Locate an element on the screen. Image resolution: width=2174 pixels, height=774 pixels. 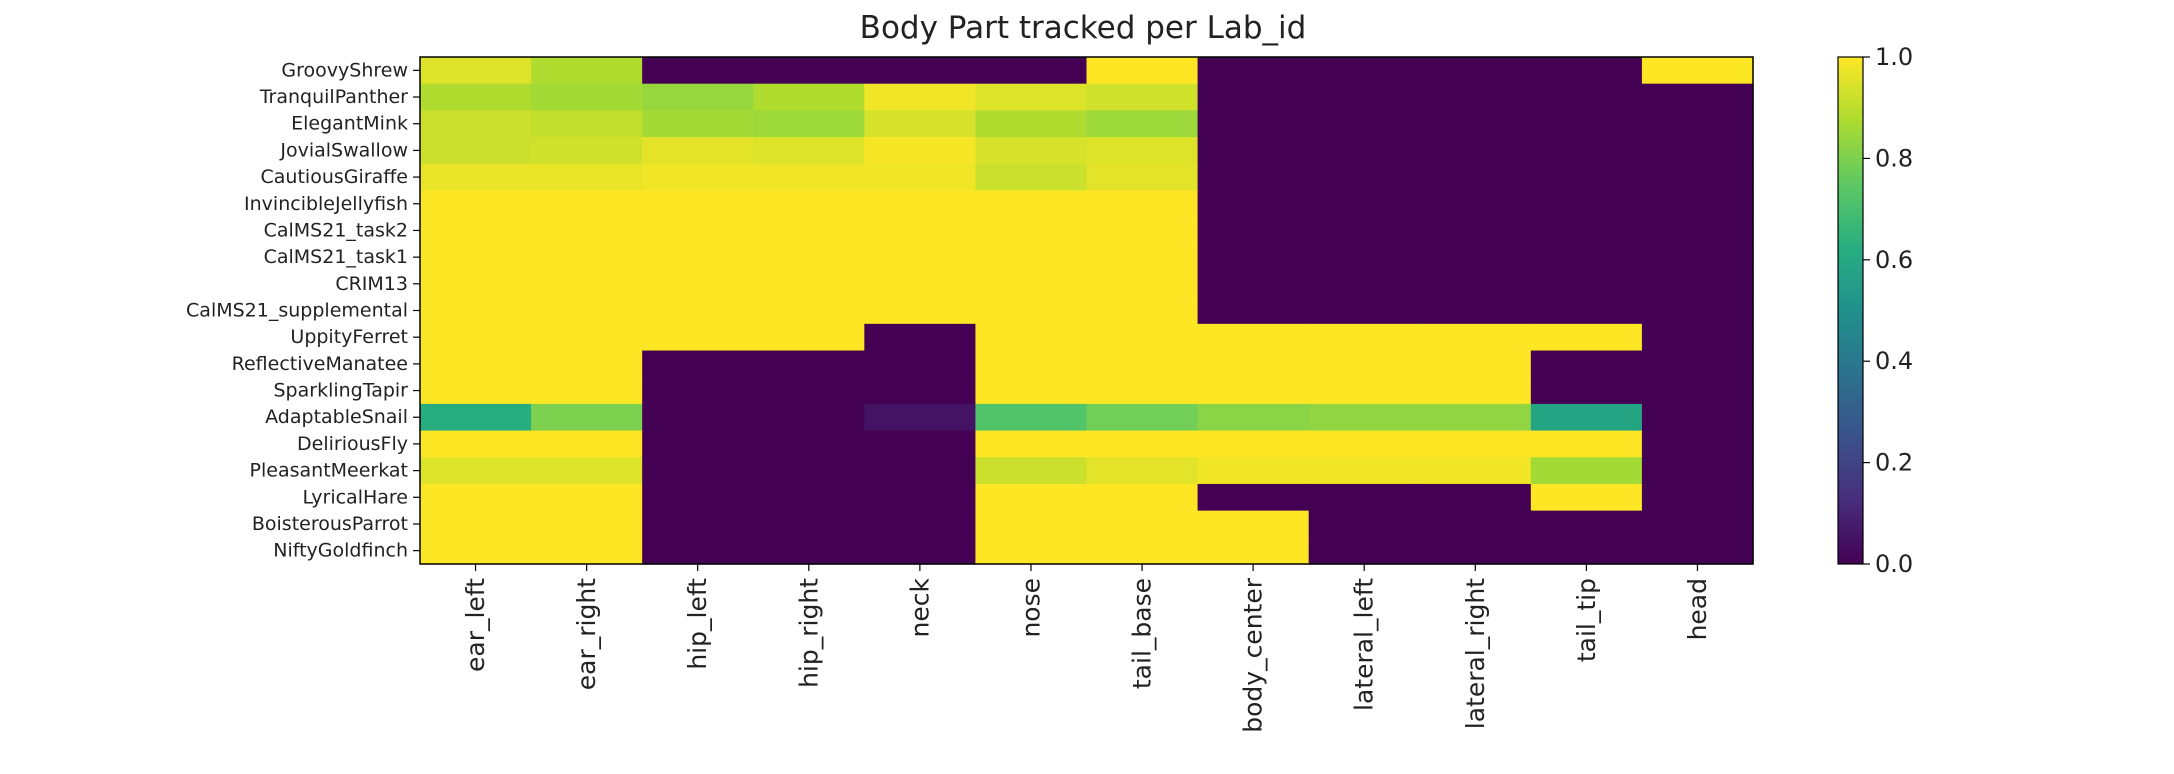
colorbar-tick-label: 0.0 is located at coordinates (1894, 564).